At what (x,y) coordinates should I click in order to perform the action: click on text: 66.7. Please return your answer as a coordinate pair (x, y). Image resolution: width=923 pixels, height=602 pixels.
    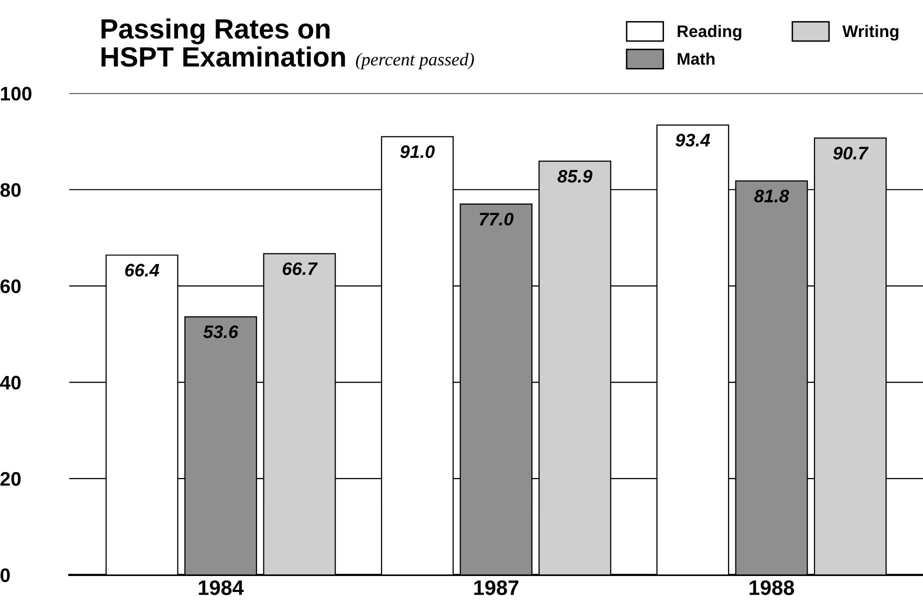
    Looking at the image, I should click on (300, 269).